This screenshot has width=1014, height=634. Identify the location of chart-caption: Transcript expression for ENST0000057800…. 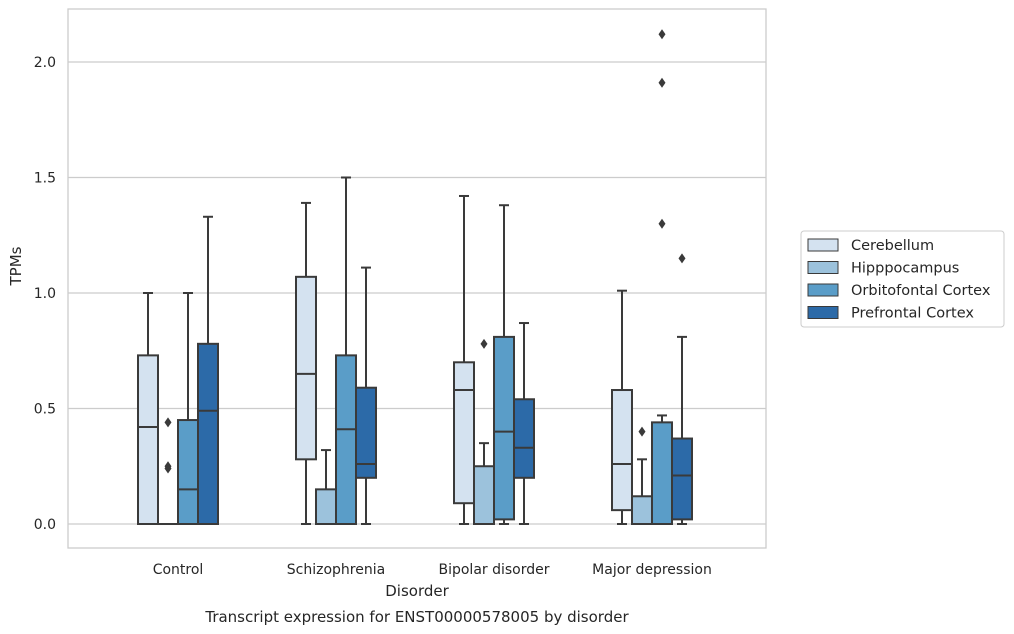
(416, 617).